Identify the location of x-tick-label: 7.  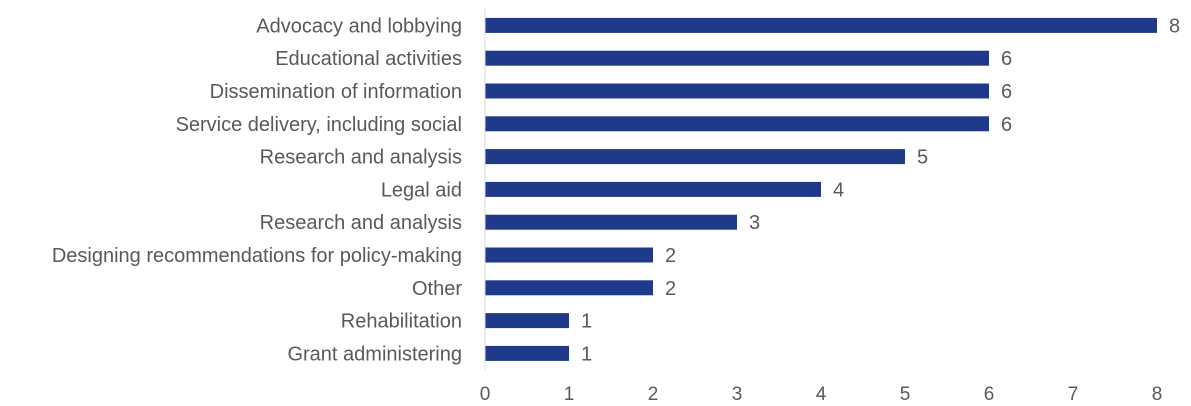
(1073, 394).